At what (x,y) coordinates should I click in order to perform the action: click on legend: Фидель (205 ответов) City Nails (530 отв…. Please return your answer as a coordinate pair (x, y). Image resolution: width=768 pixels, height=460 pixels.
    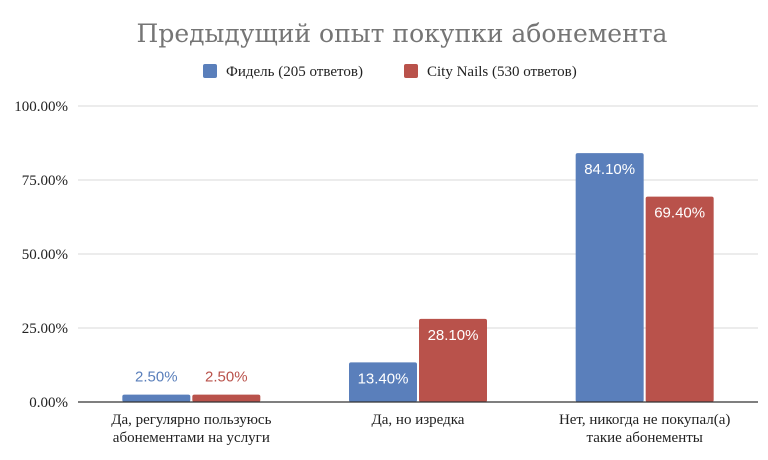
    Looking at the image, I should click on (390, 72).